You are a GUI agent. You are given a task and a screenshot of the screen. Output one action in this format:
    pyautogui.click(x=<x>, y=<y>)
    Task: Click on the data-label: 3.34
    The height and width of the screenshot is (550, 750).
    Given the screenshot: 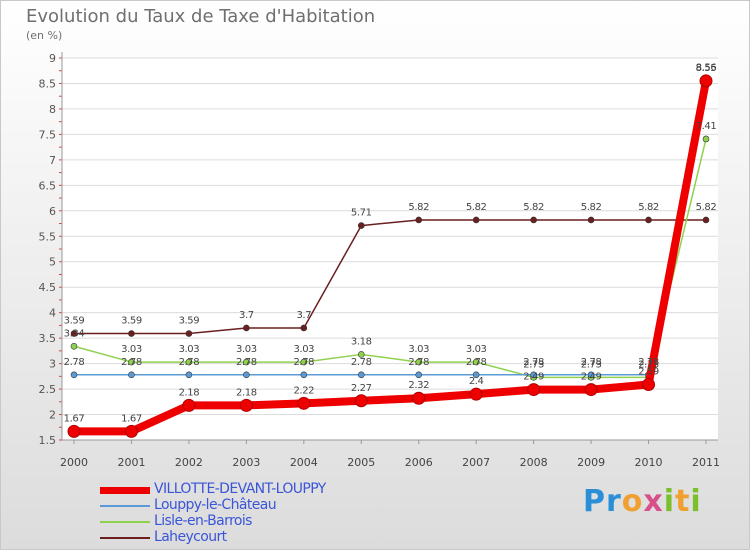 What is the action you would take?
    pyautogui.click(x=74, y=333)
    